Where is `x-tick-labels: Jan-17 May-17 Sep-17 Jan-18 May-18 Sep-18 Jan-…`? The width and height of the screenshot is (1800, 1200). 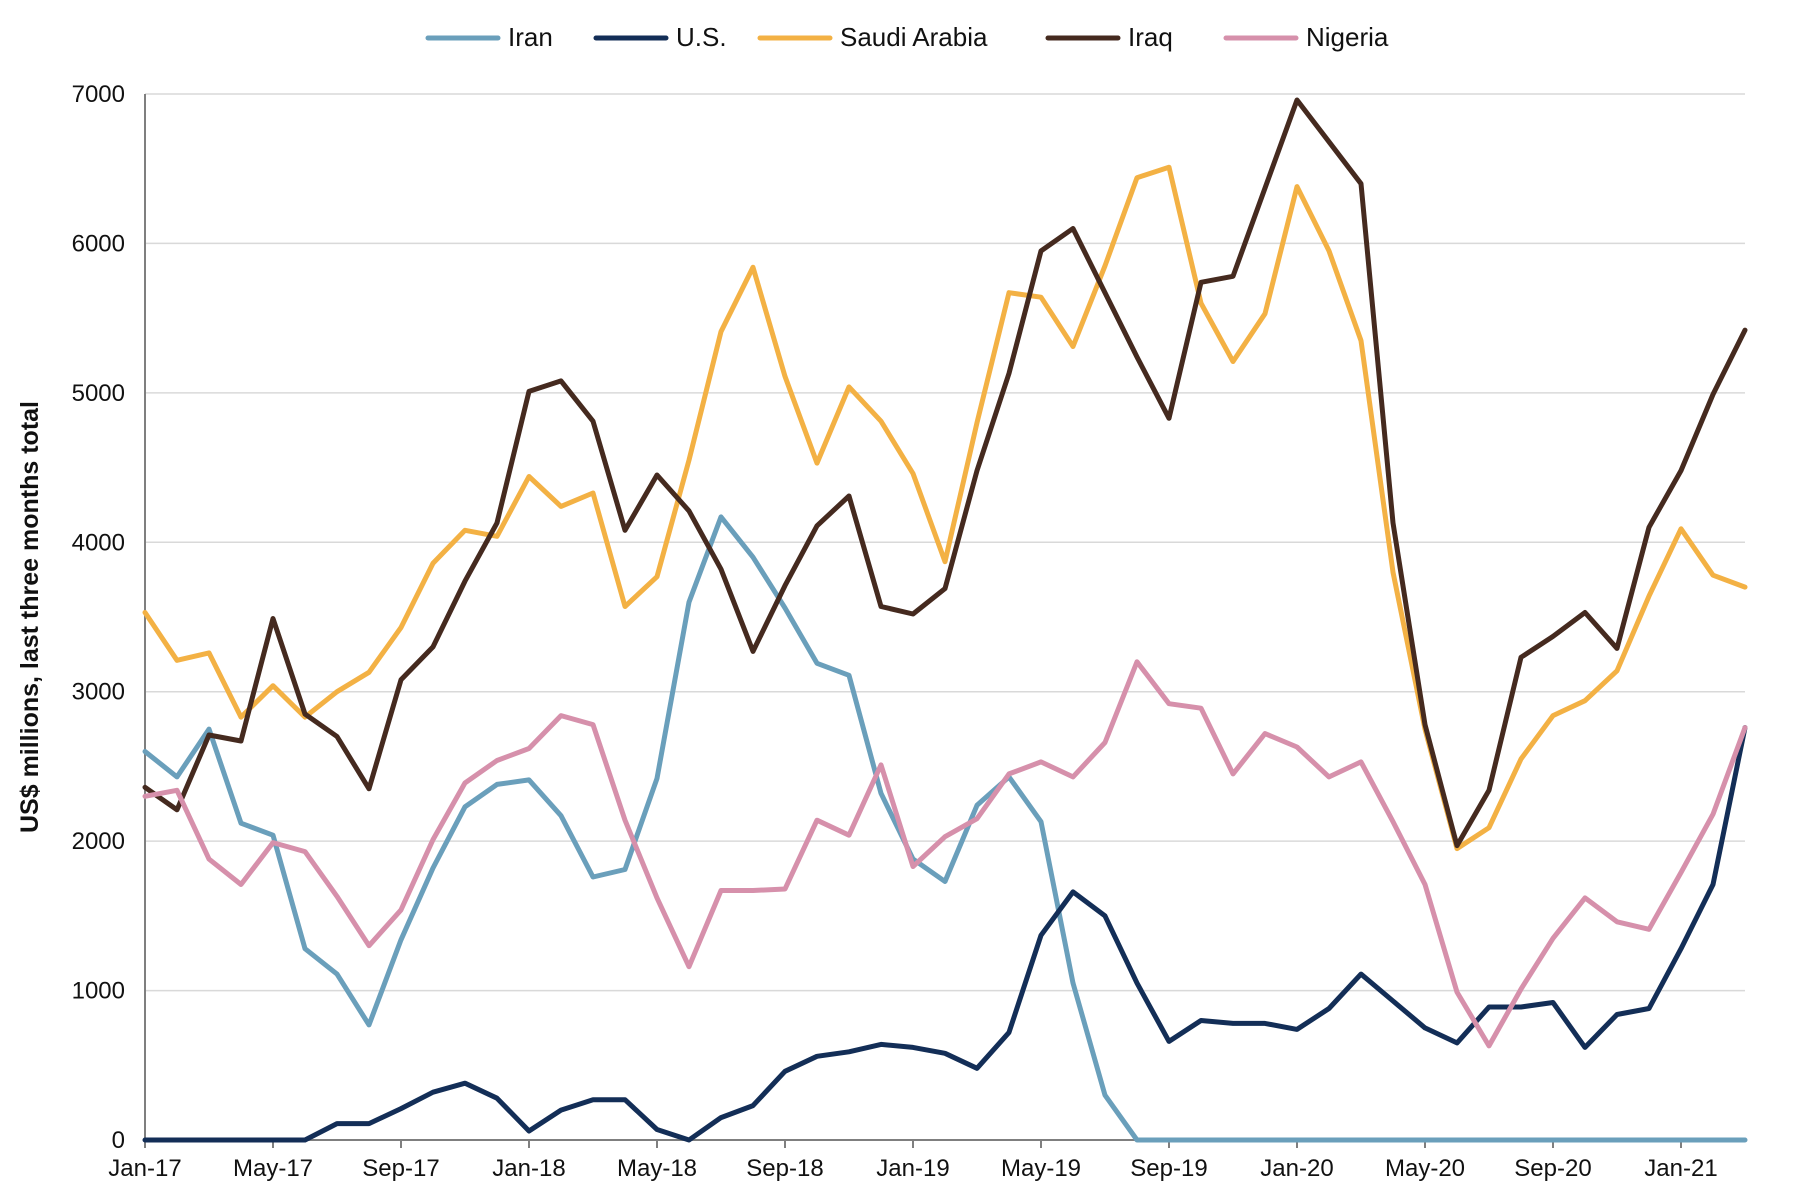
x-tick-labels: Jan-17 May-17 Sep-17 Jan-18 May-18 Sep-18 Jan-… is located at coordinates (912, 1168).